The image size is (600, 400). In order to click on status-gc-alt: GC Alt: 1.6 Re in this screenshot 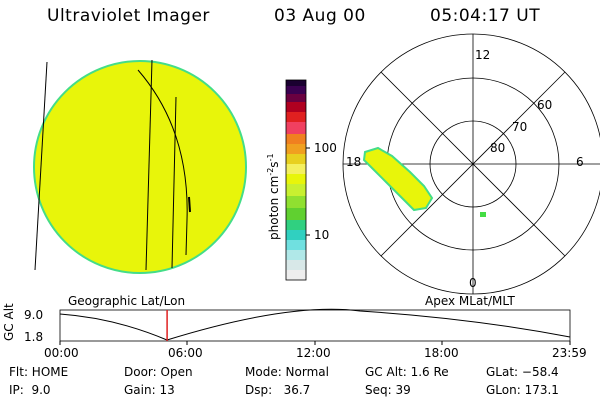, I will do `click(407, 372)`.